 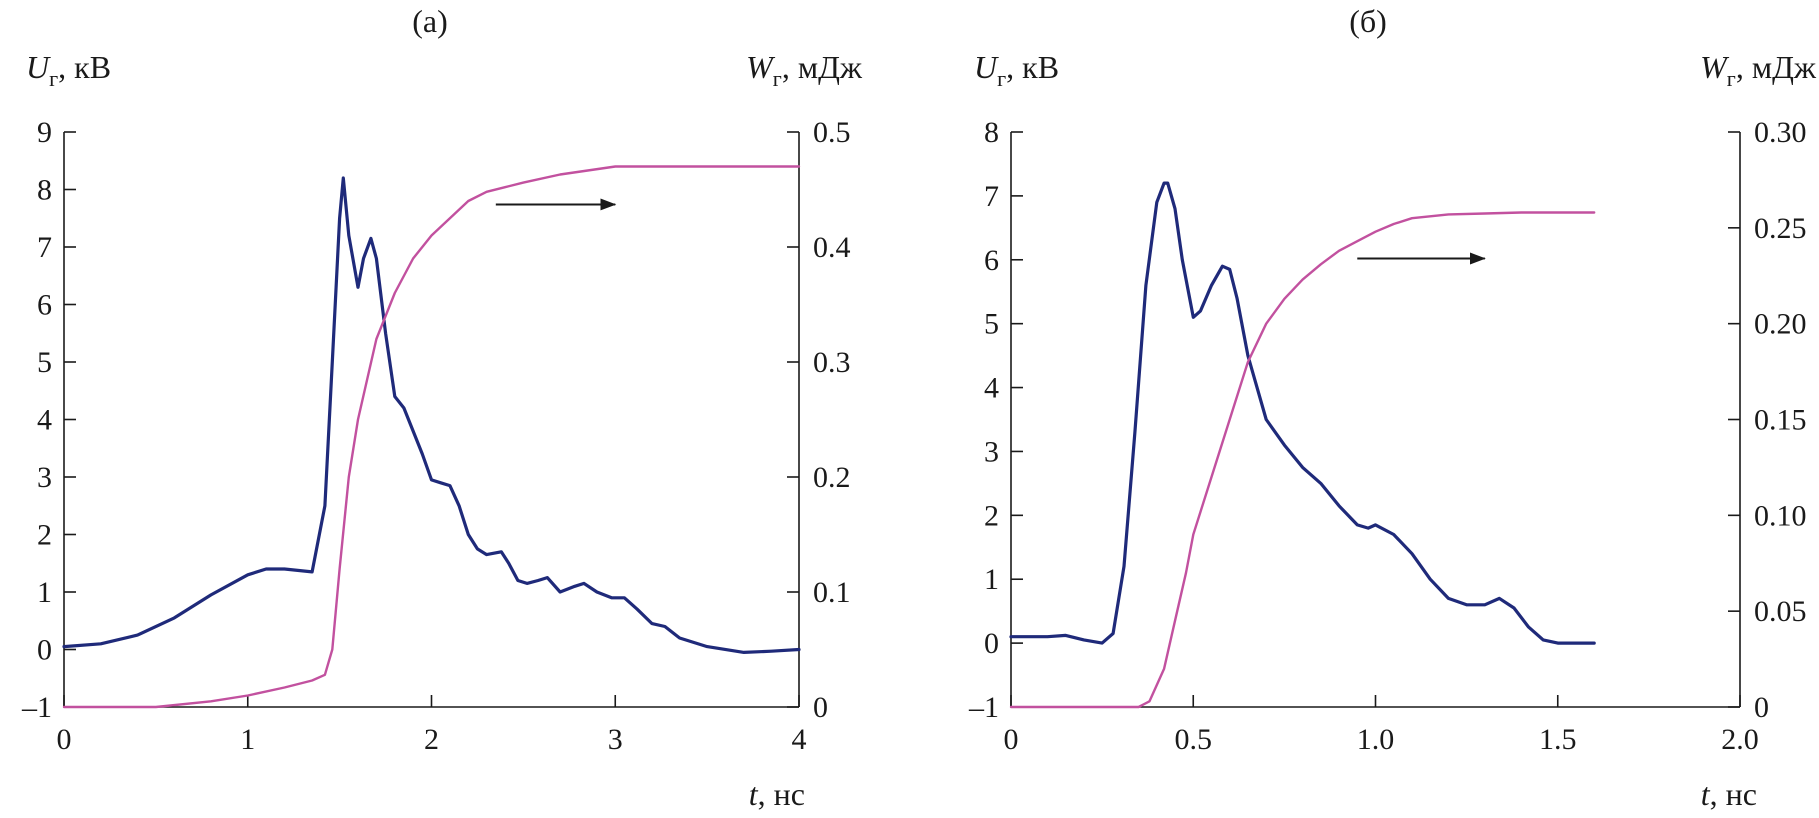 What do you see at coordinates (1780, 420) in the screenshot?
I see `y-right-tick-label: 0.15` at bounding box center [1780, 420].